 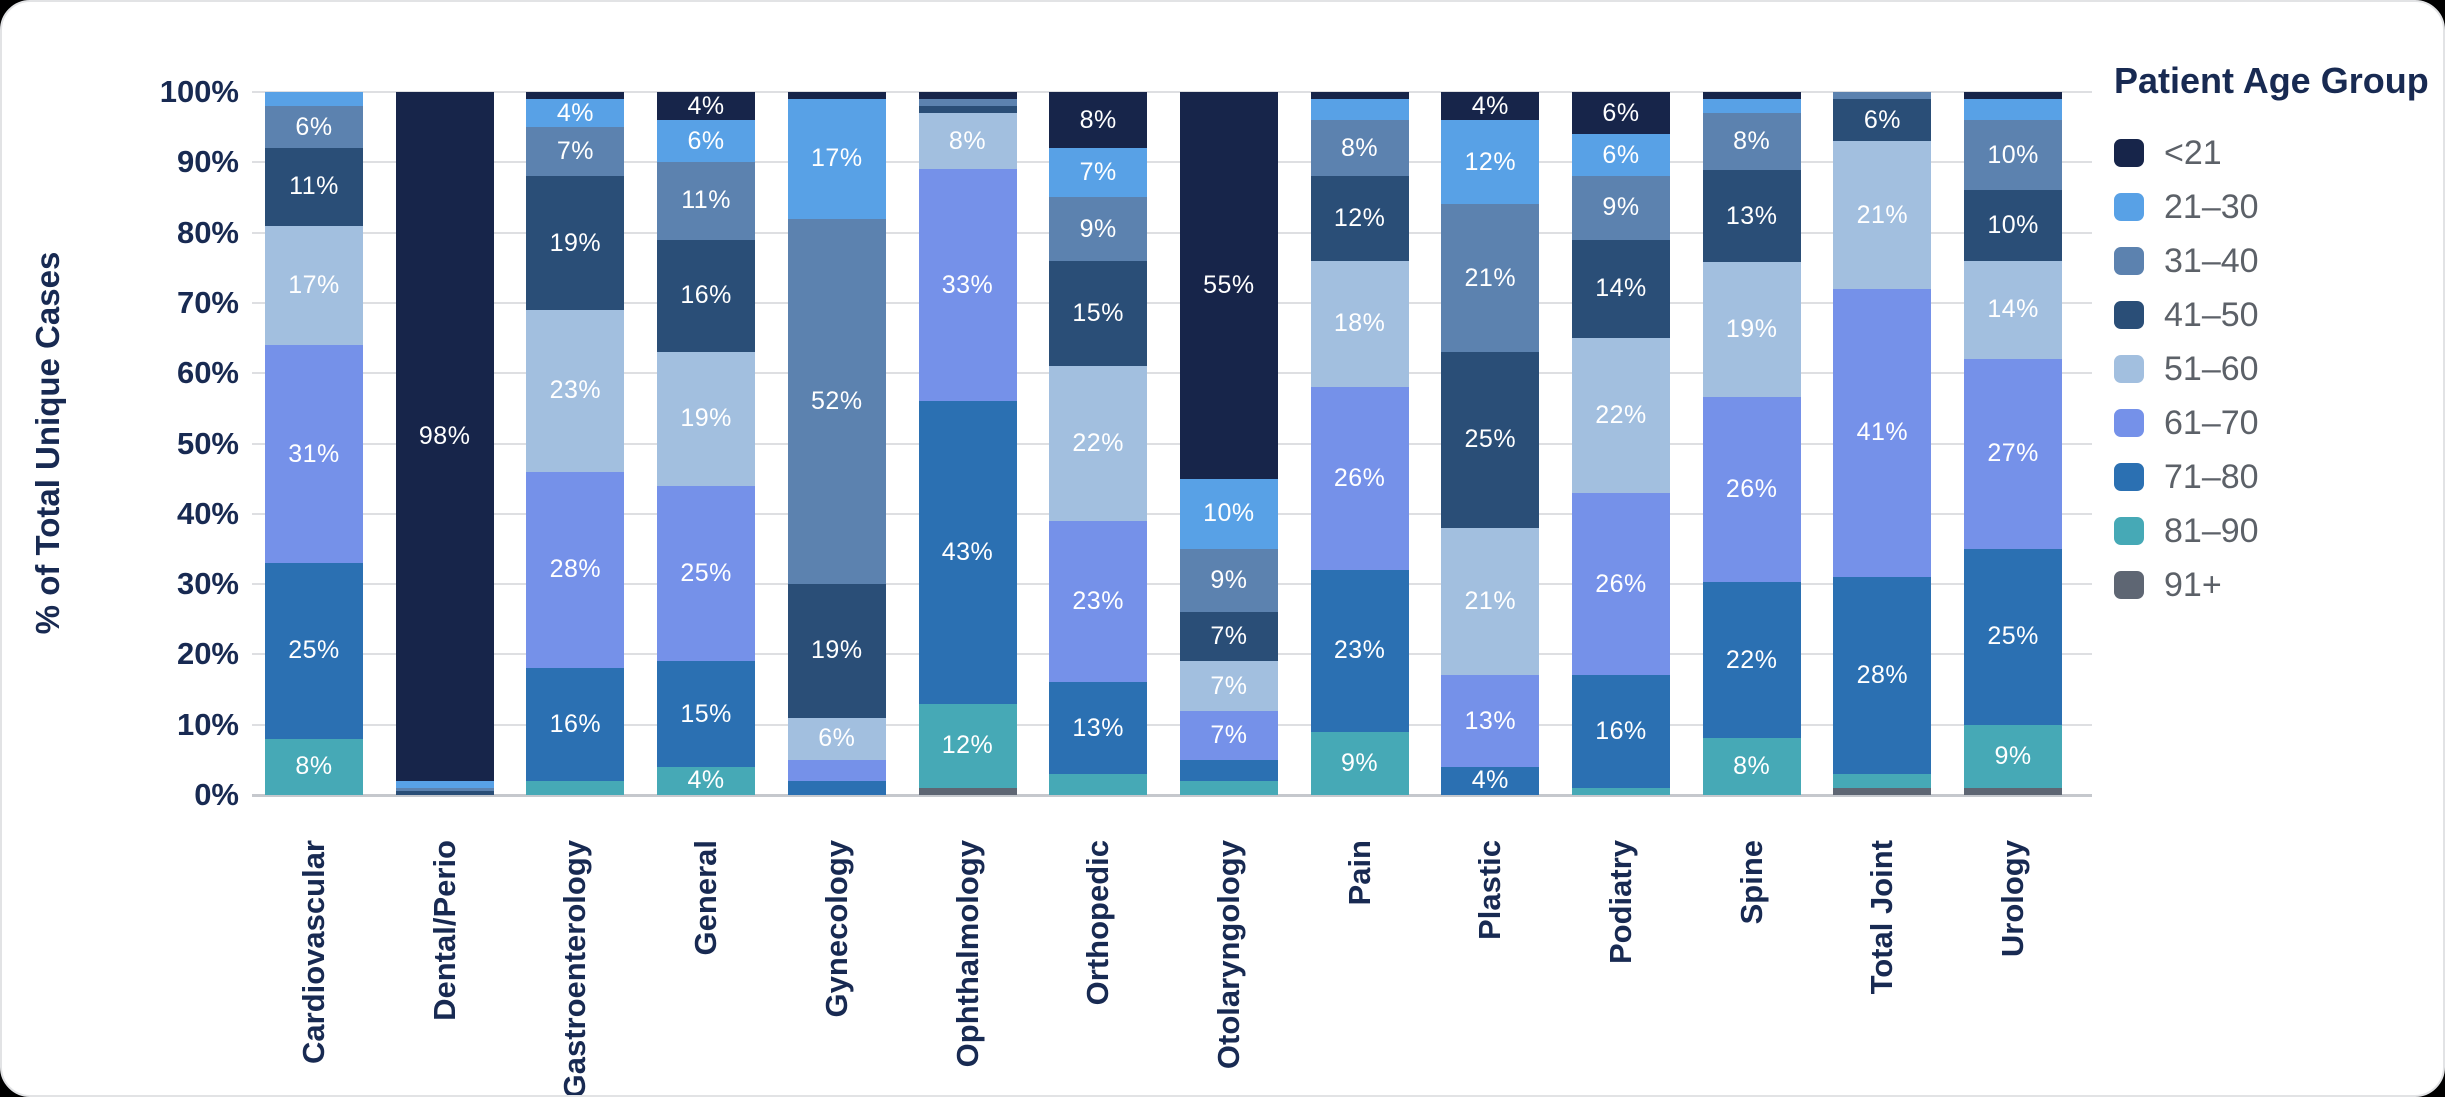 I want to click on bar-pain: 8% 12% 18% 26% 23% 9%, so click(x=1359, y=443).